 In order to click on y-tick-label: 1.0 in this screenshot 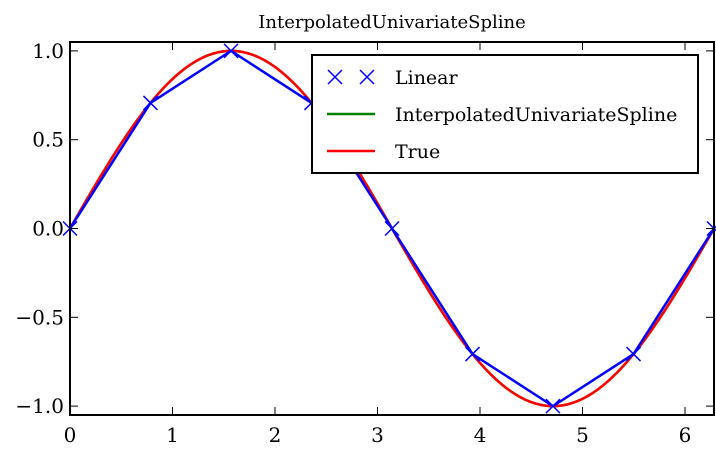, I will do `click(48, 51)`.